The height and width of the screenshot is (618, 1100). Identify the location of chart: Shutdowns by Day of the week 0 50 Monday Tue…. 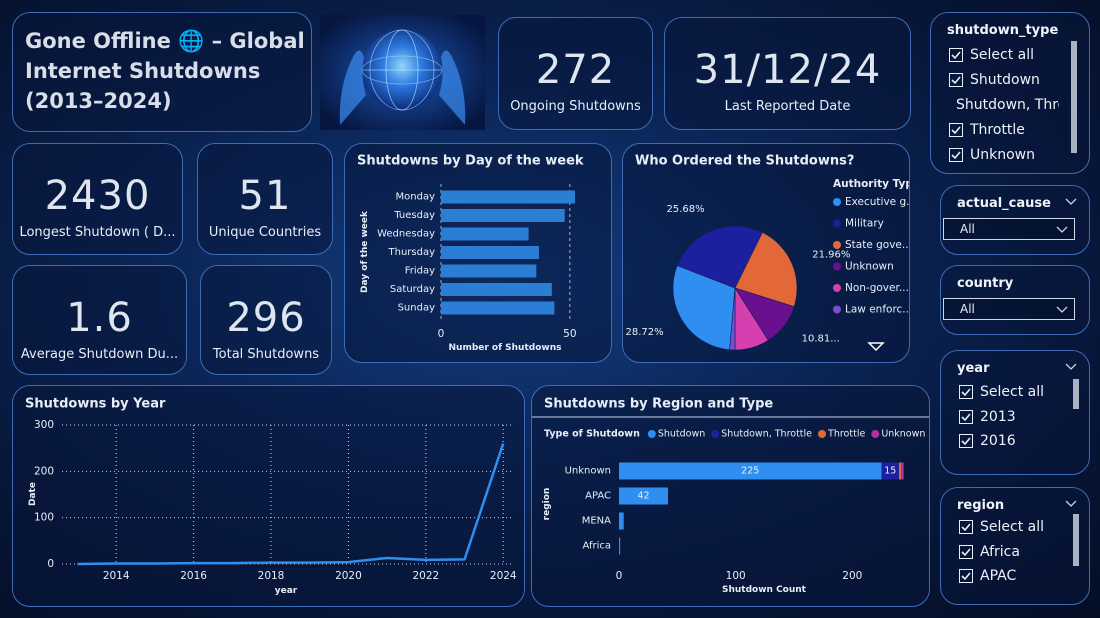
(470, 254).